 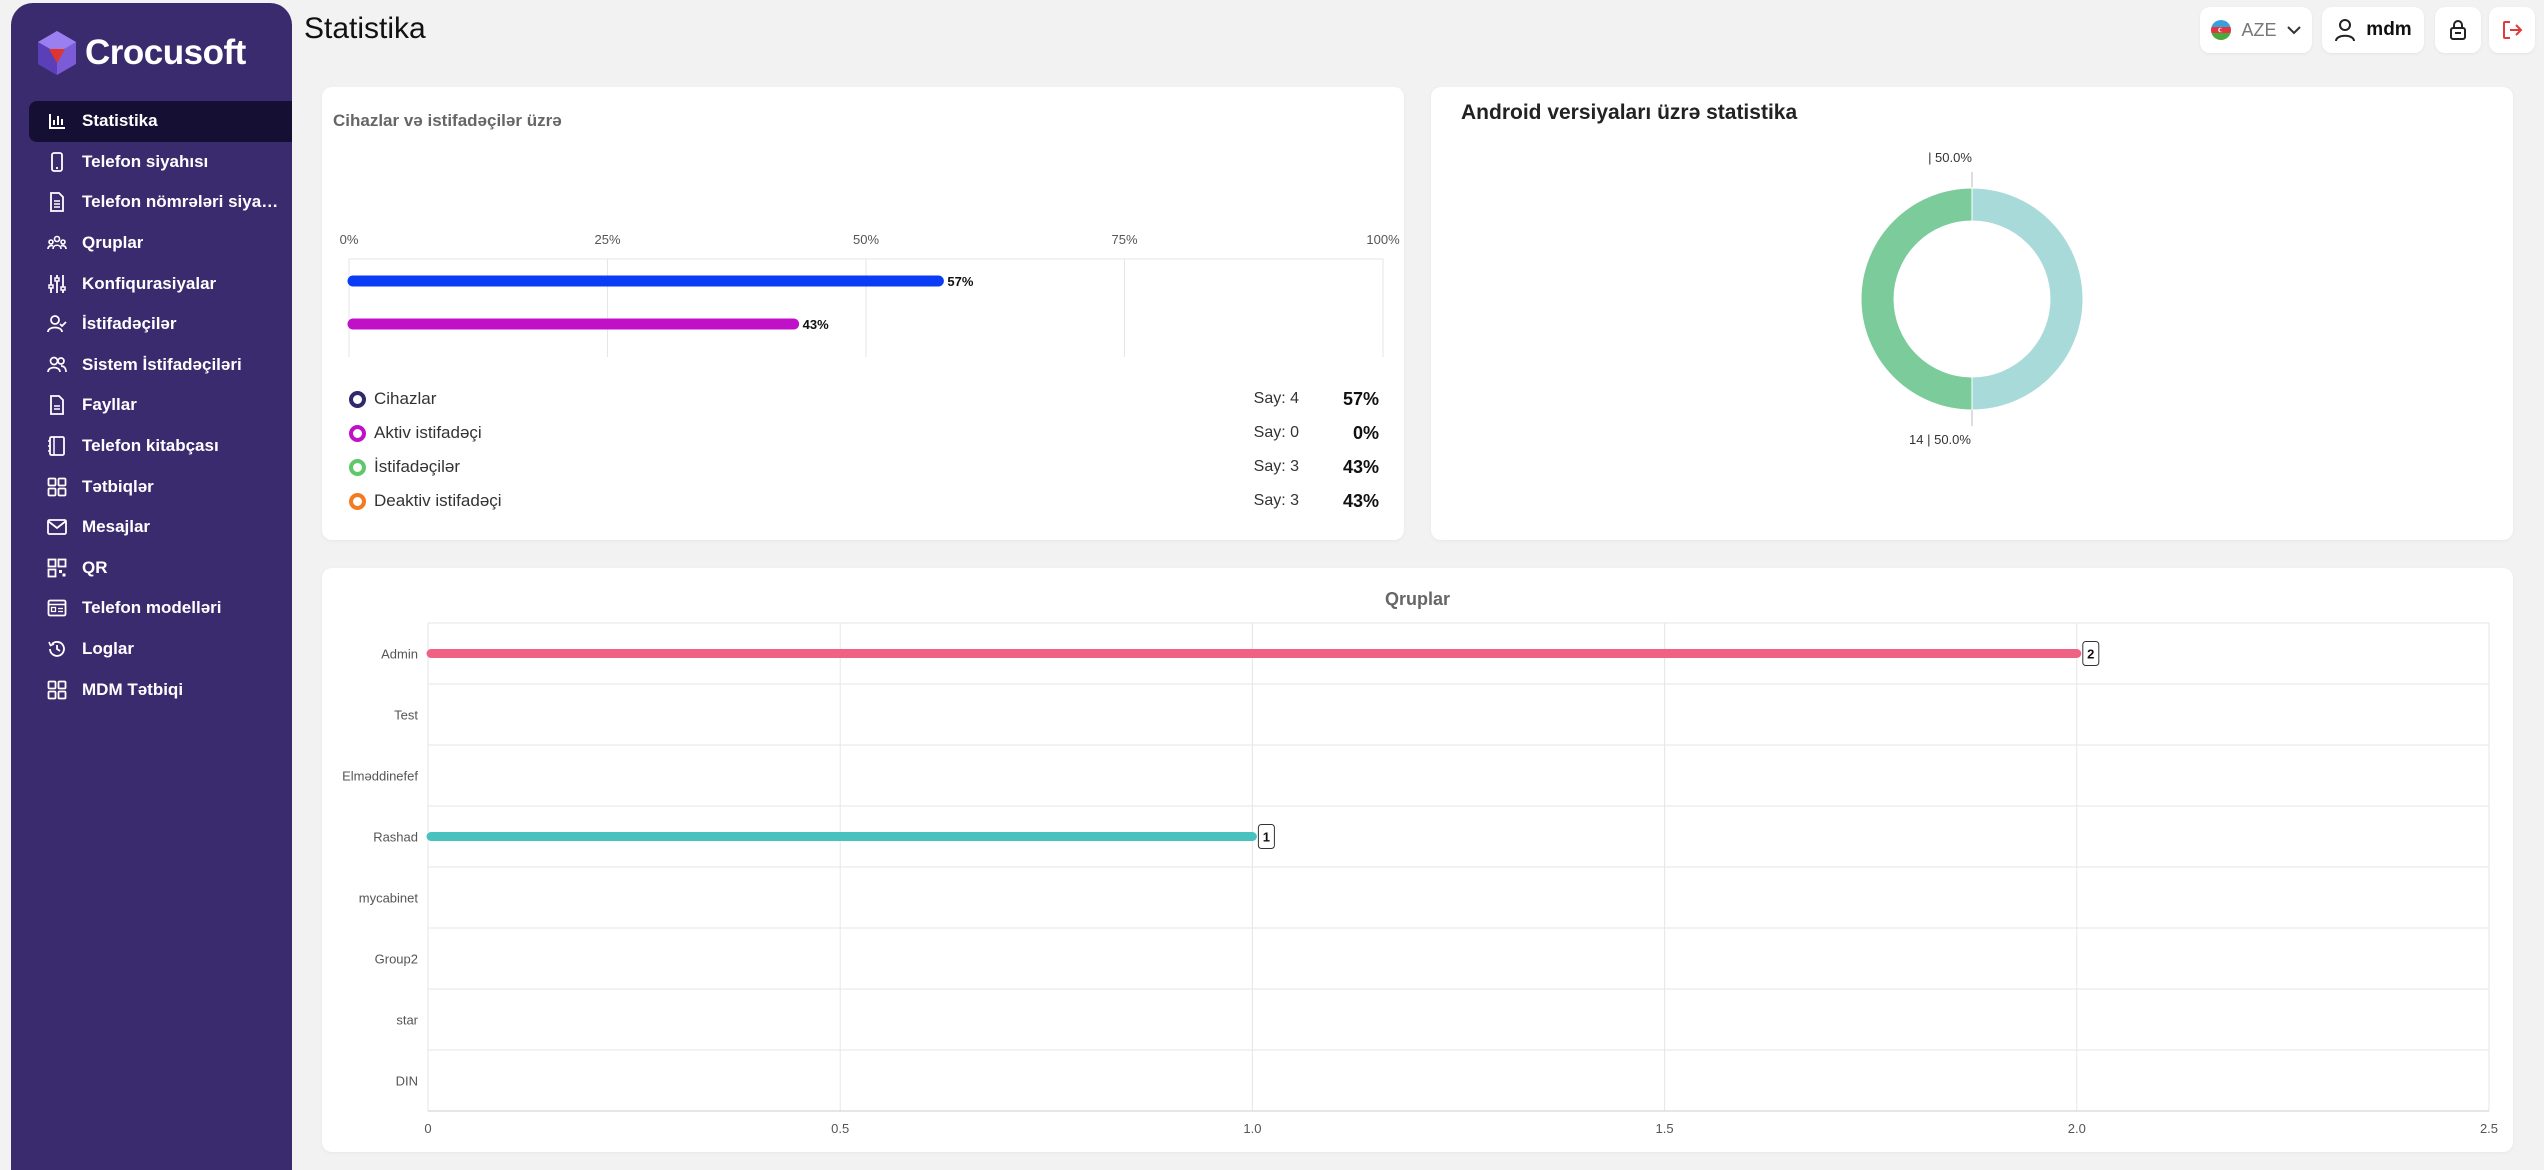 What do you see at coordinates (866, 239) in the screenshot?
I see `x-tick-label: 50%` at bounding box center [866, 239].